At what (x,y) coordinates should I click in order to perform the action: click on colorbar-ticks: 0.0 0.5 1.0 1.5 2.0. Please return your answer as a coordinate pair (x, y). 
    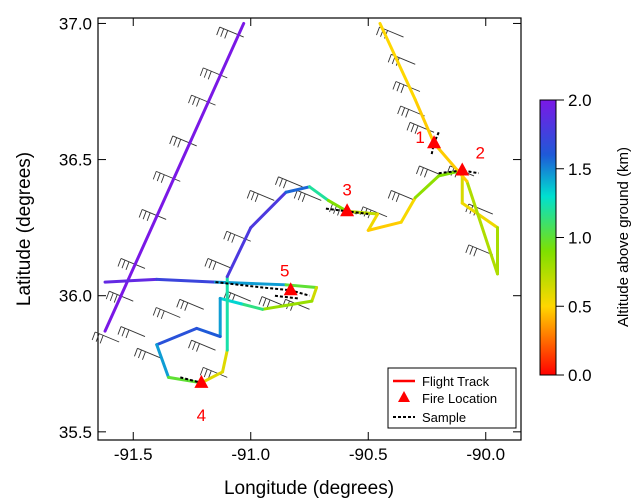
    Looking at the image, I should click on (574, 238).